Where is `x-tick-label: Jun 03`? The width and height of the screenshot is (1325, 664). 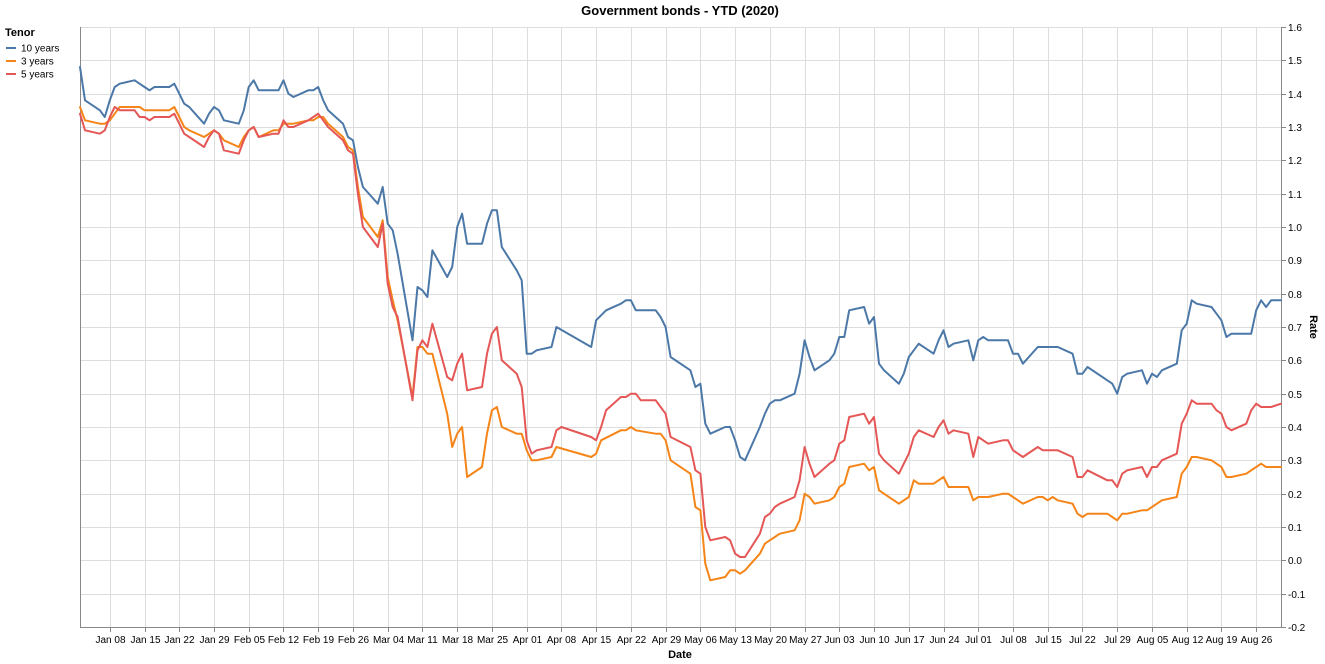
x-tick-label: Jun 03 is located at coordinates (839, 640).